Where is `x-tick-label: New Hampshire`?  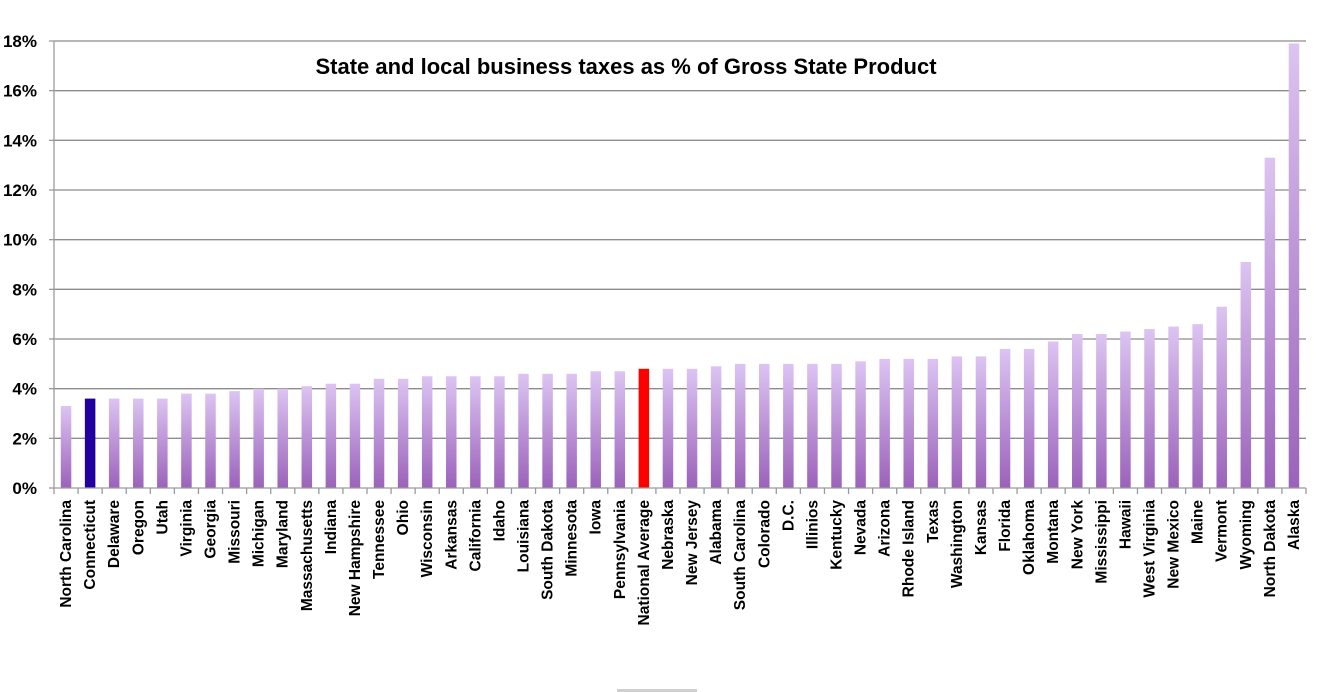 x-tick-label: New Hampshire is located at coordinates (355, 558).